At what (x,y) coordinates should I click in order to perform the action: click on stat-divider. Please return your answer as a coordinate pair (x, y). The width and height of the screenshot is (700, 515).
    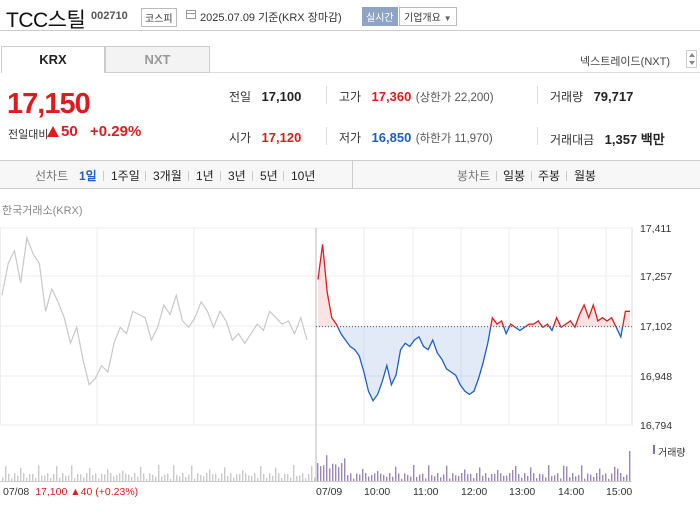
    Looking at the image, I should click on (537, 136).